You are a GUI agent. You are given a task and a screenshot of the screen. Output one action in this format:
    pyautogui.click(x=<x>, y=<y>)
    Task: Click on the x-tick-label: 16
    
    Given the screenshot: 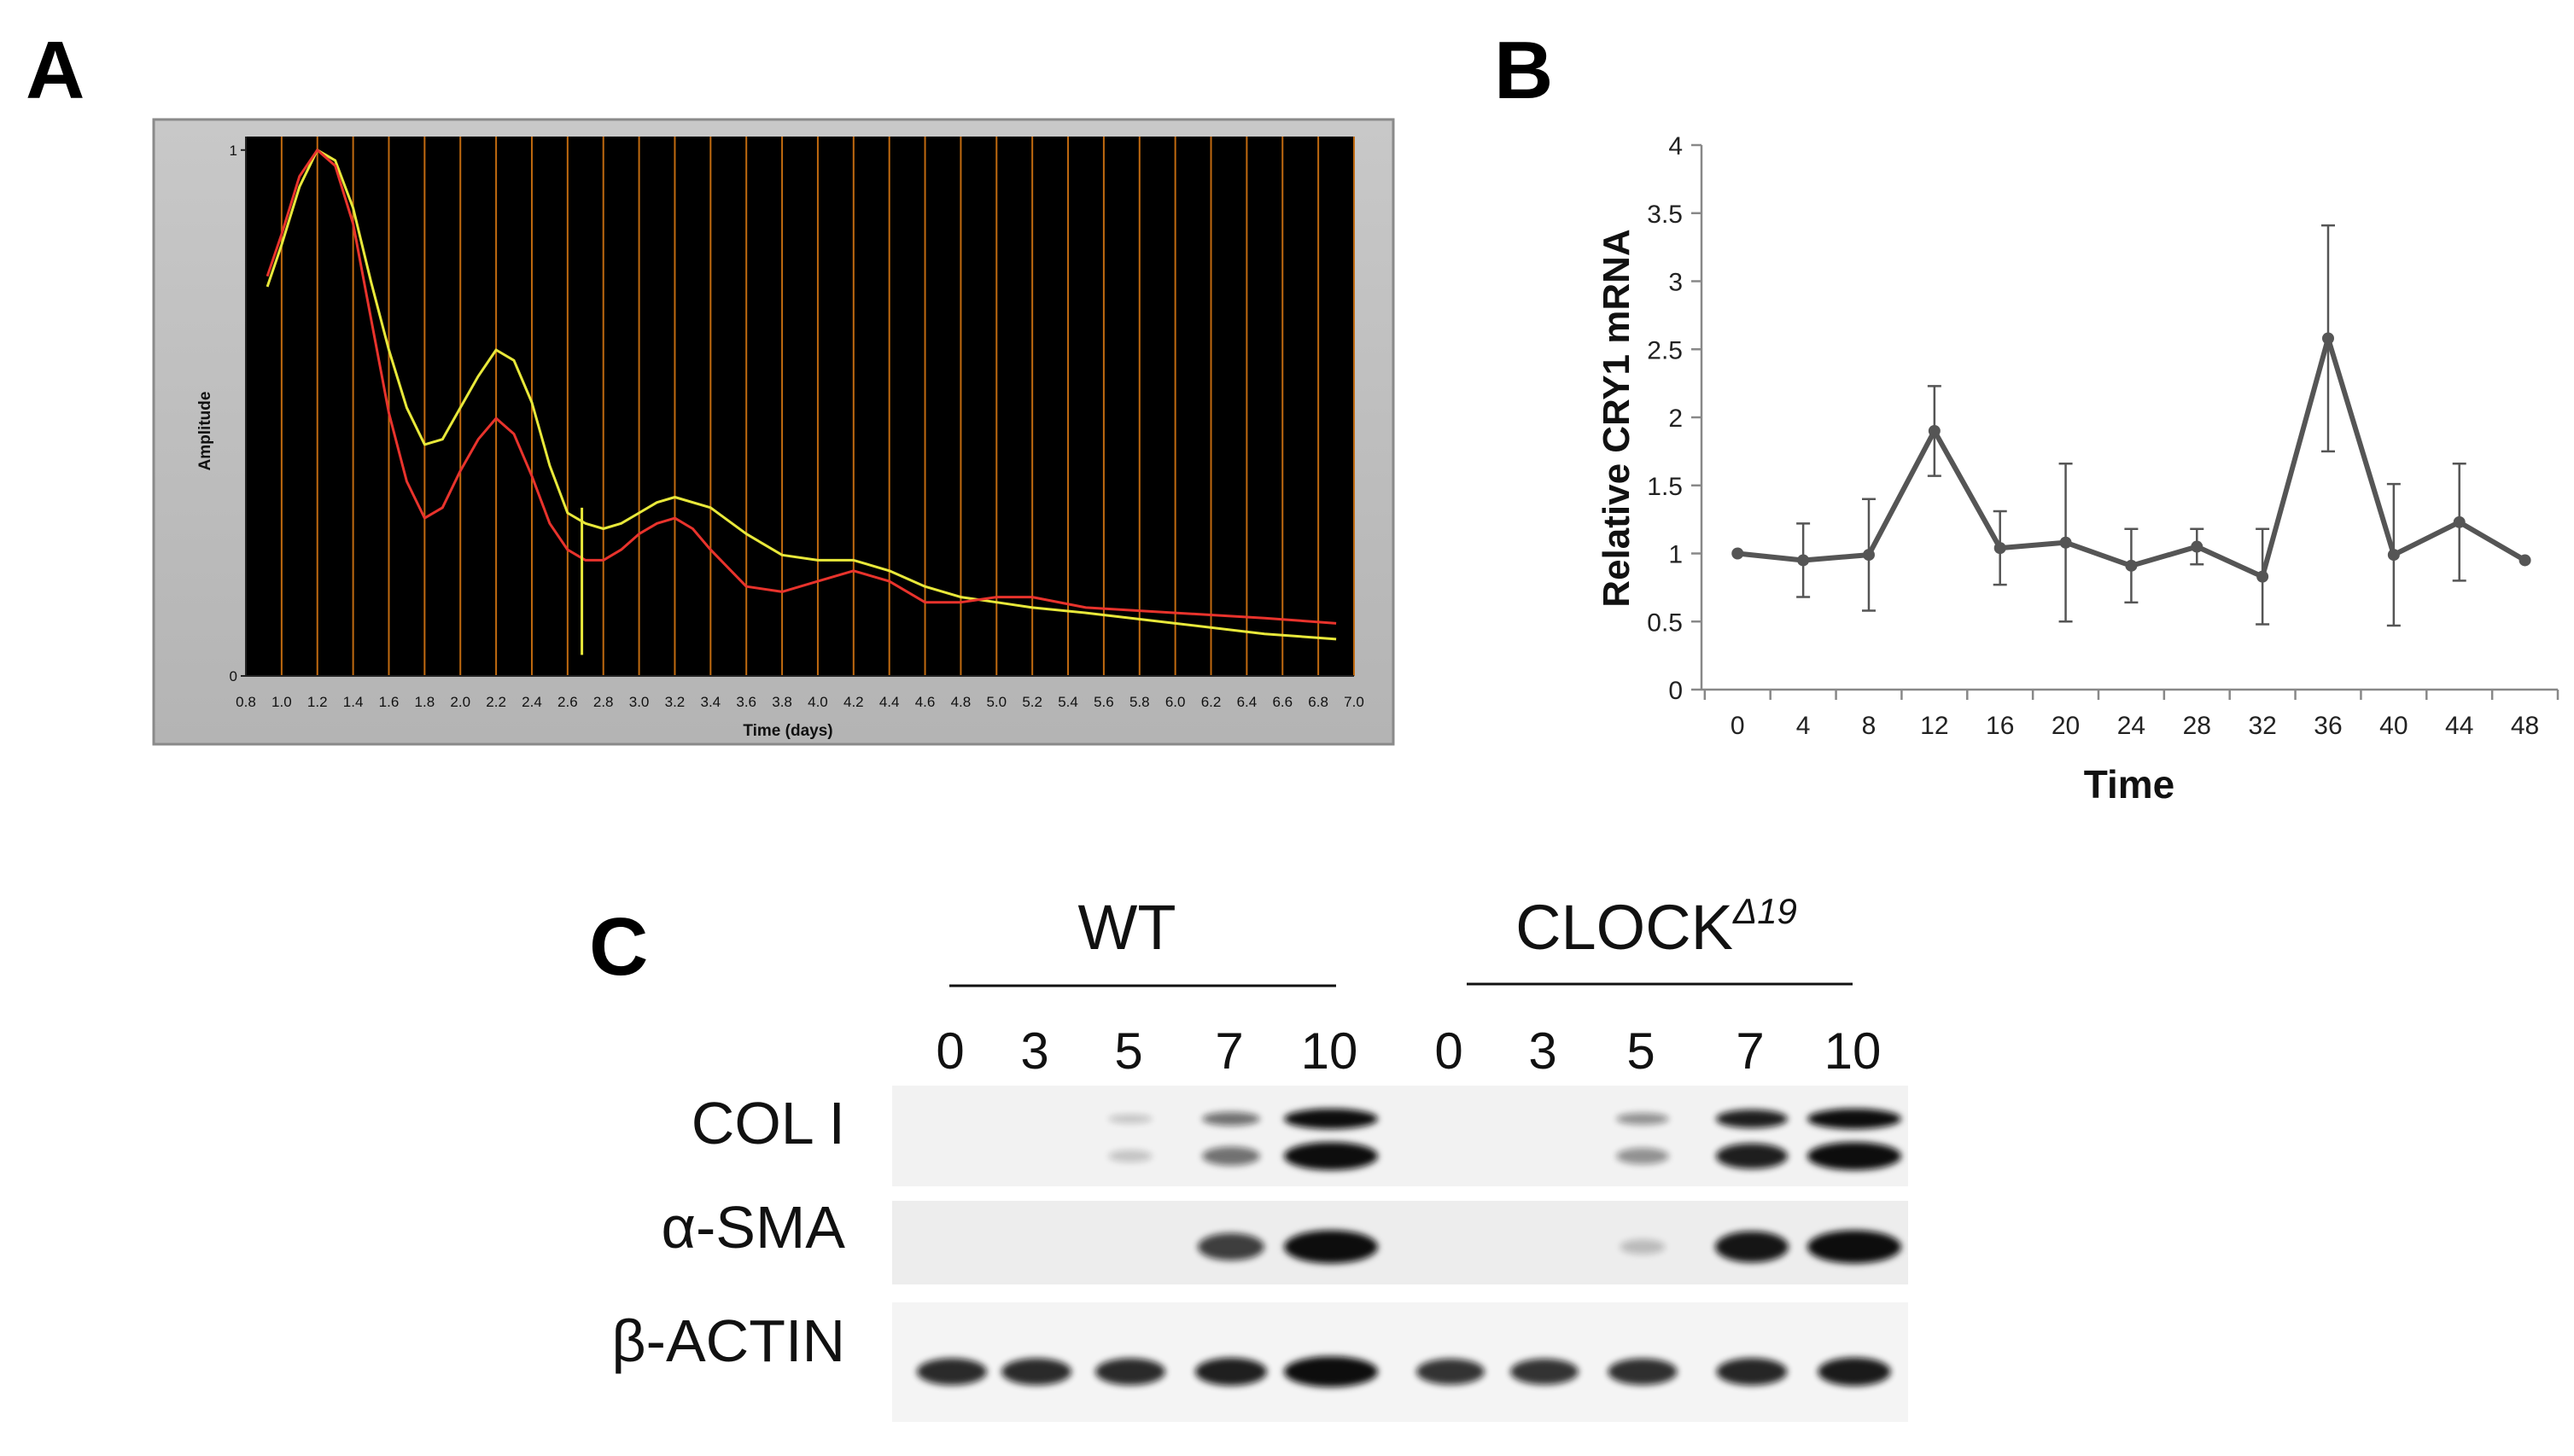 What is the action you would take?
    pyautogui.click(x=2000, y=726)
    